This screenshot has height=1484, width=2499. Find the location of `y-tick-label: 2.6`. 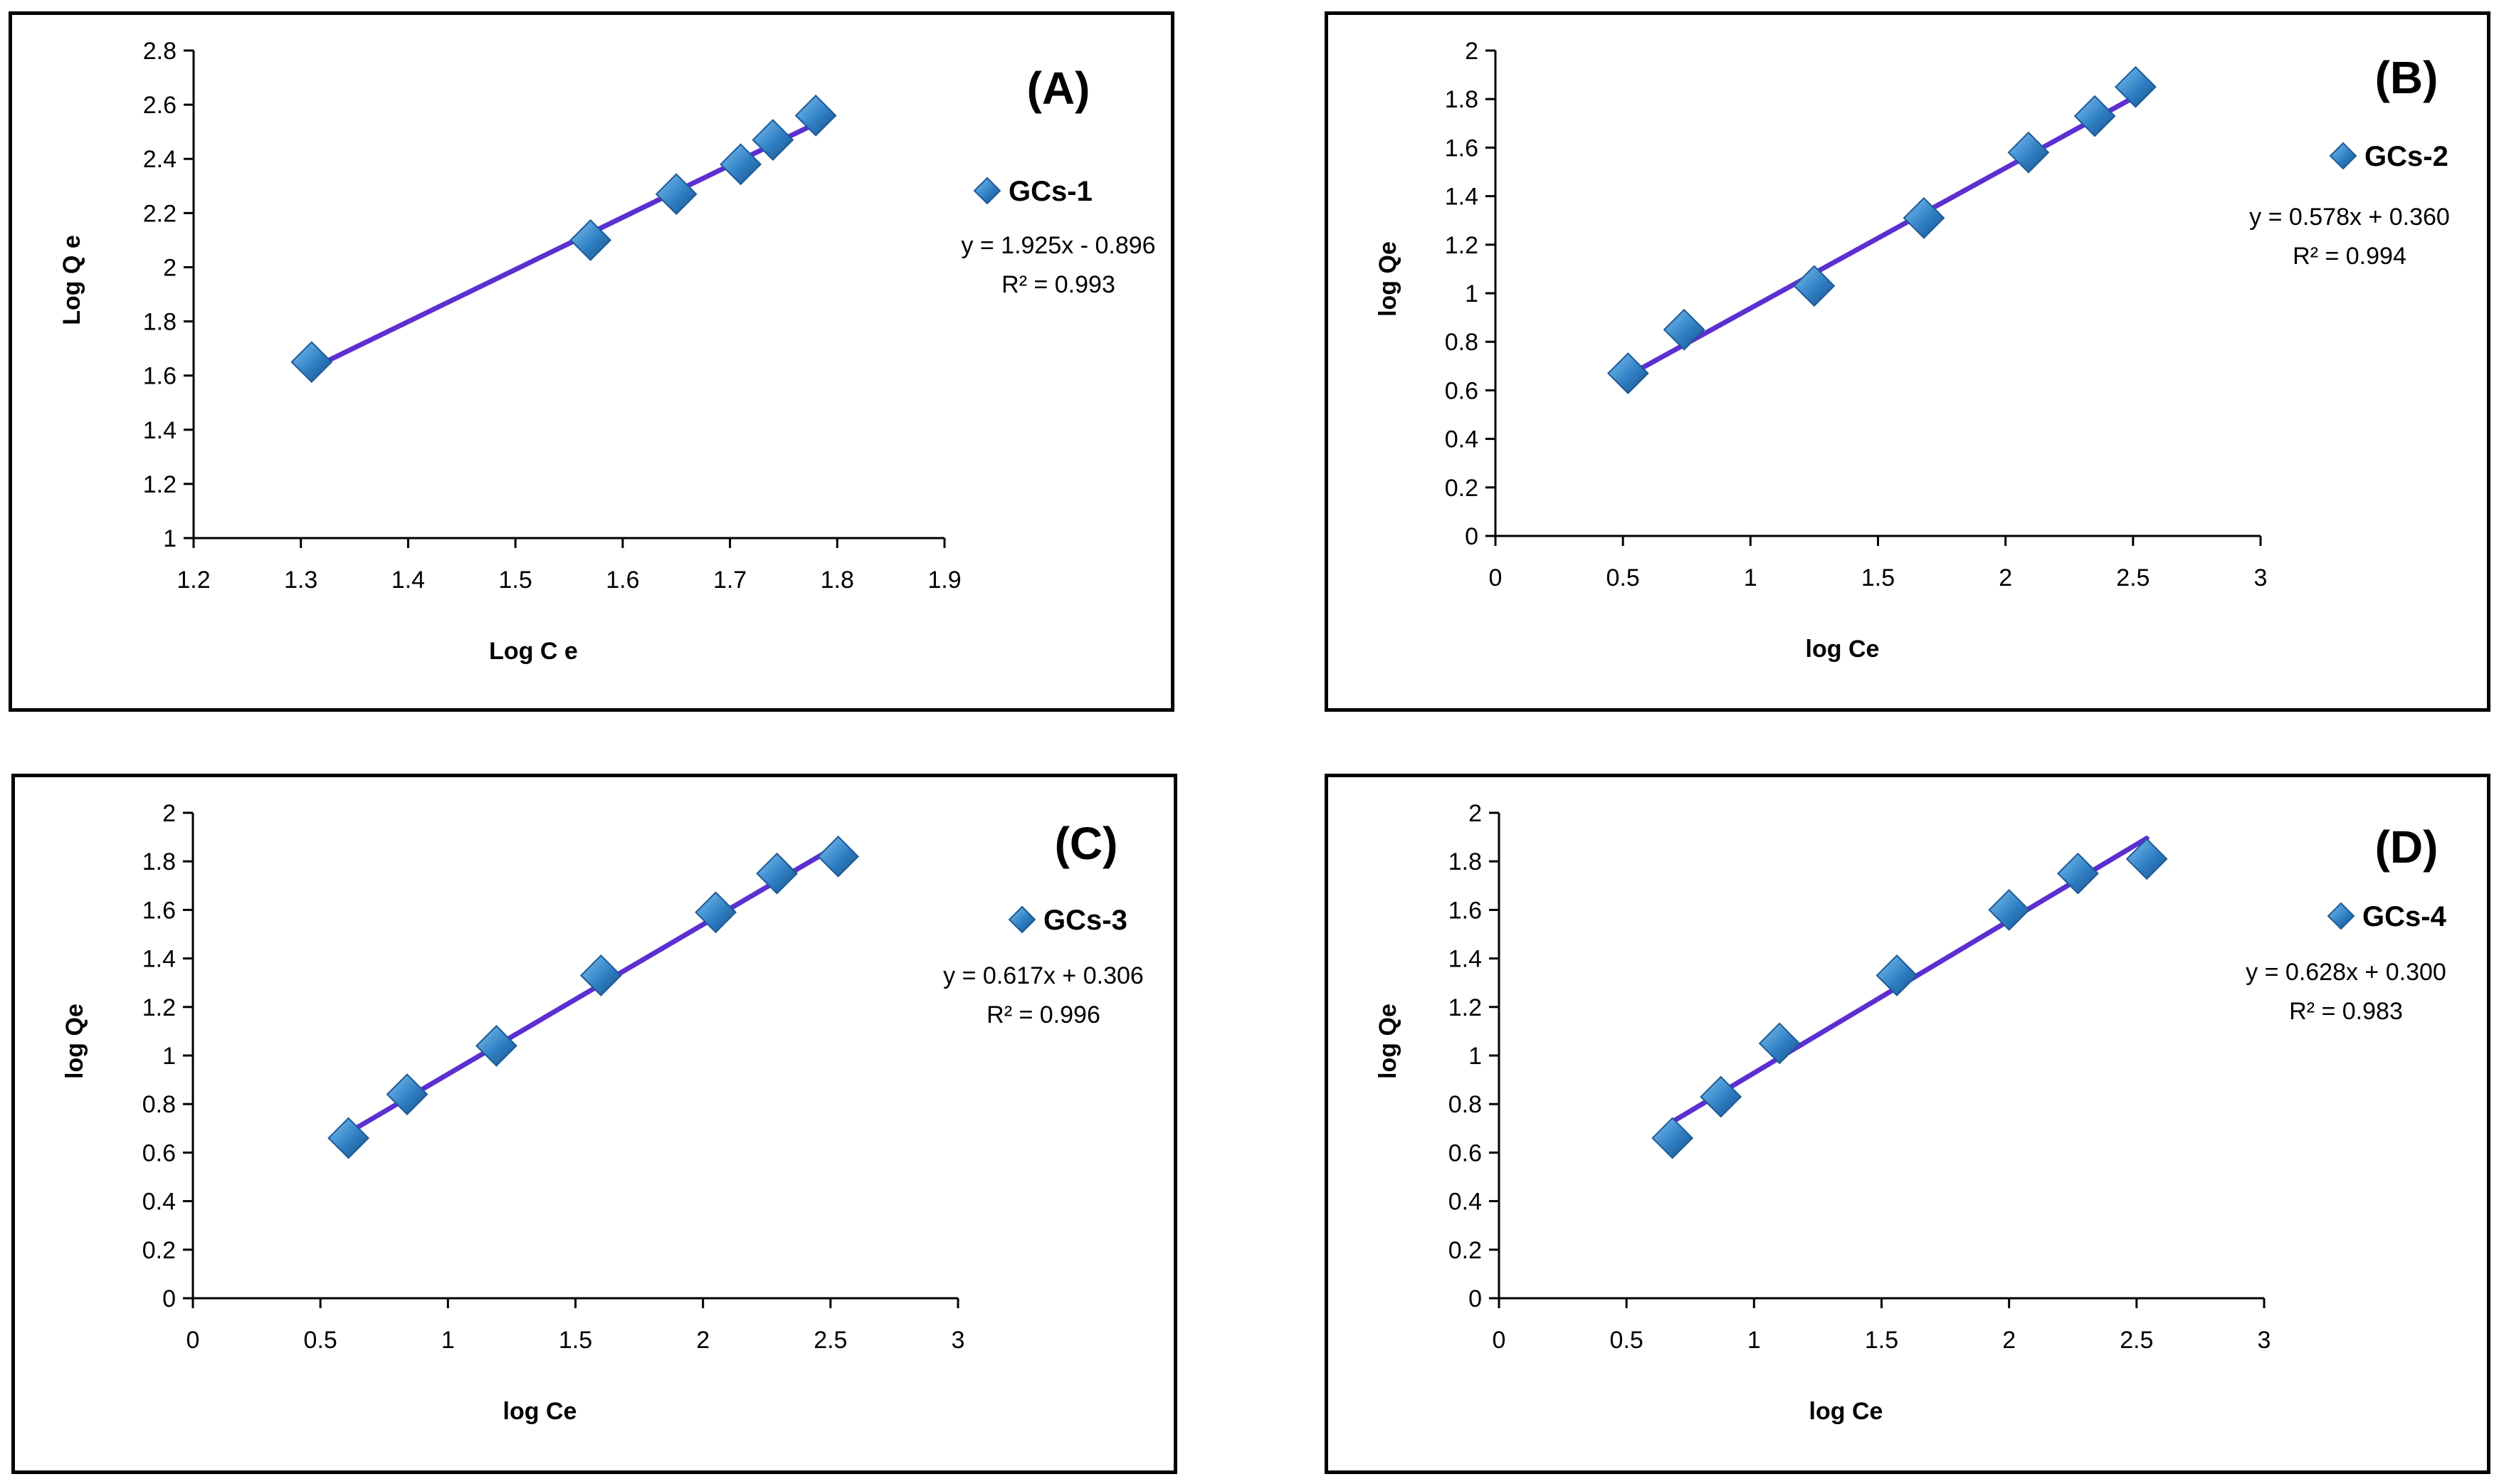

y-tick-label: 2.6 is located at coordinates (160, 105).